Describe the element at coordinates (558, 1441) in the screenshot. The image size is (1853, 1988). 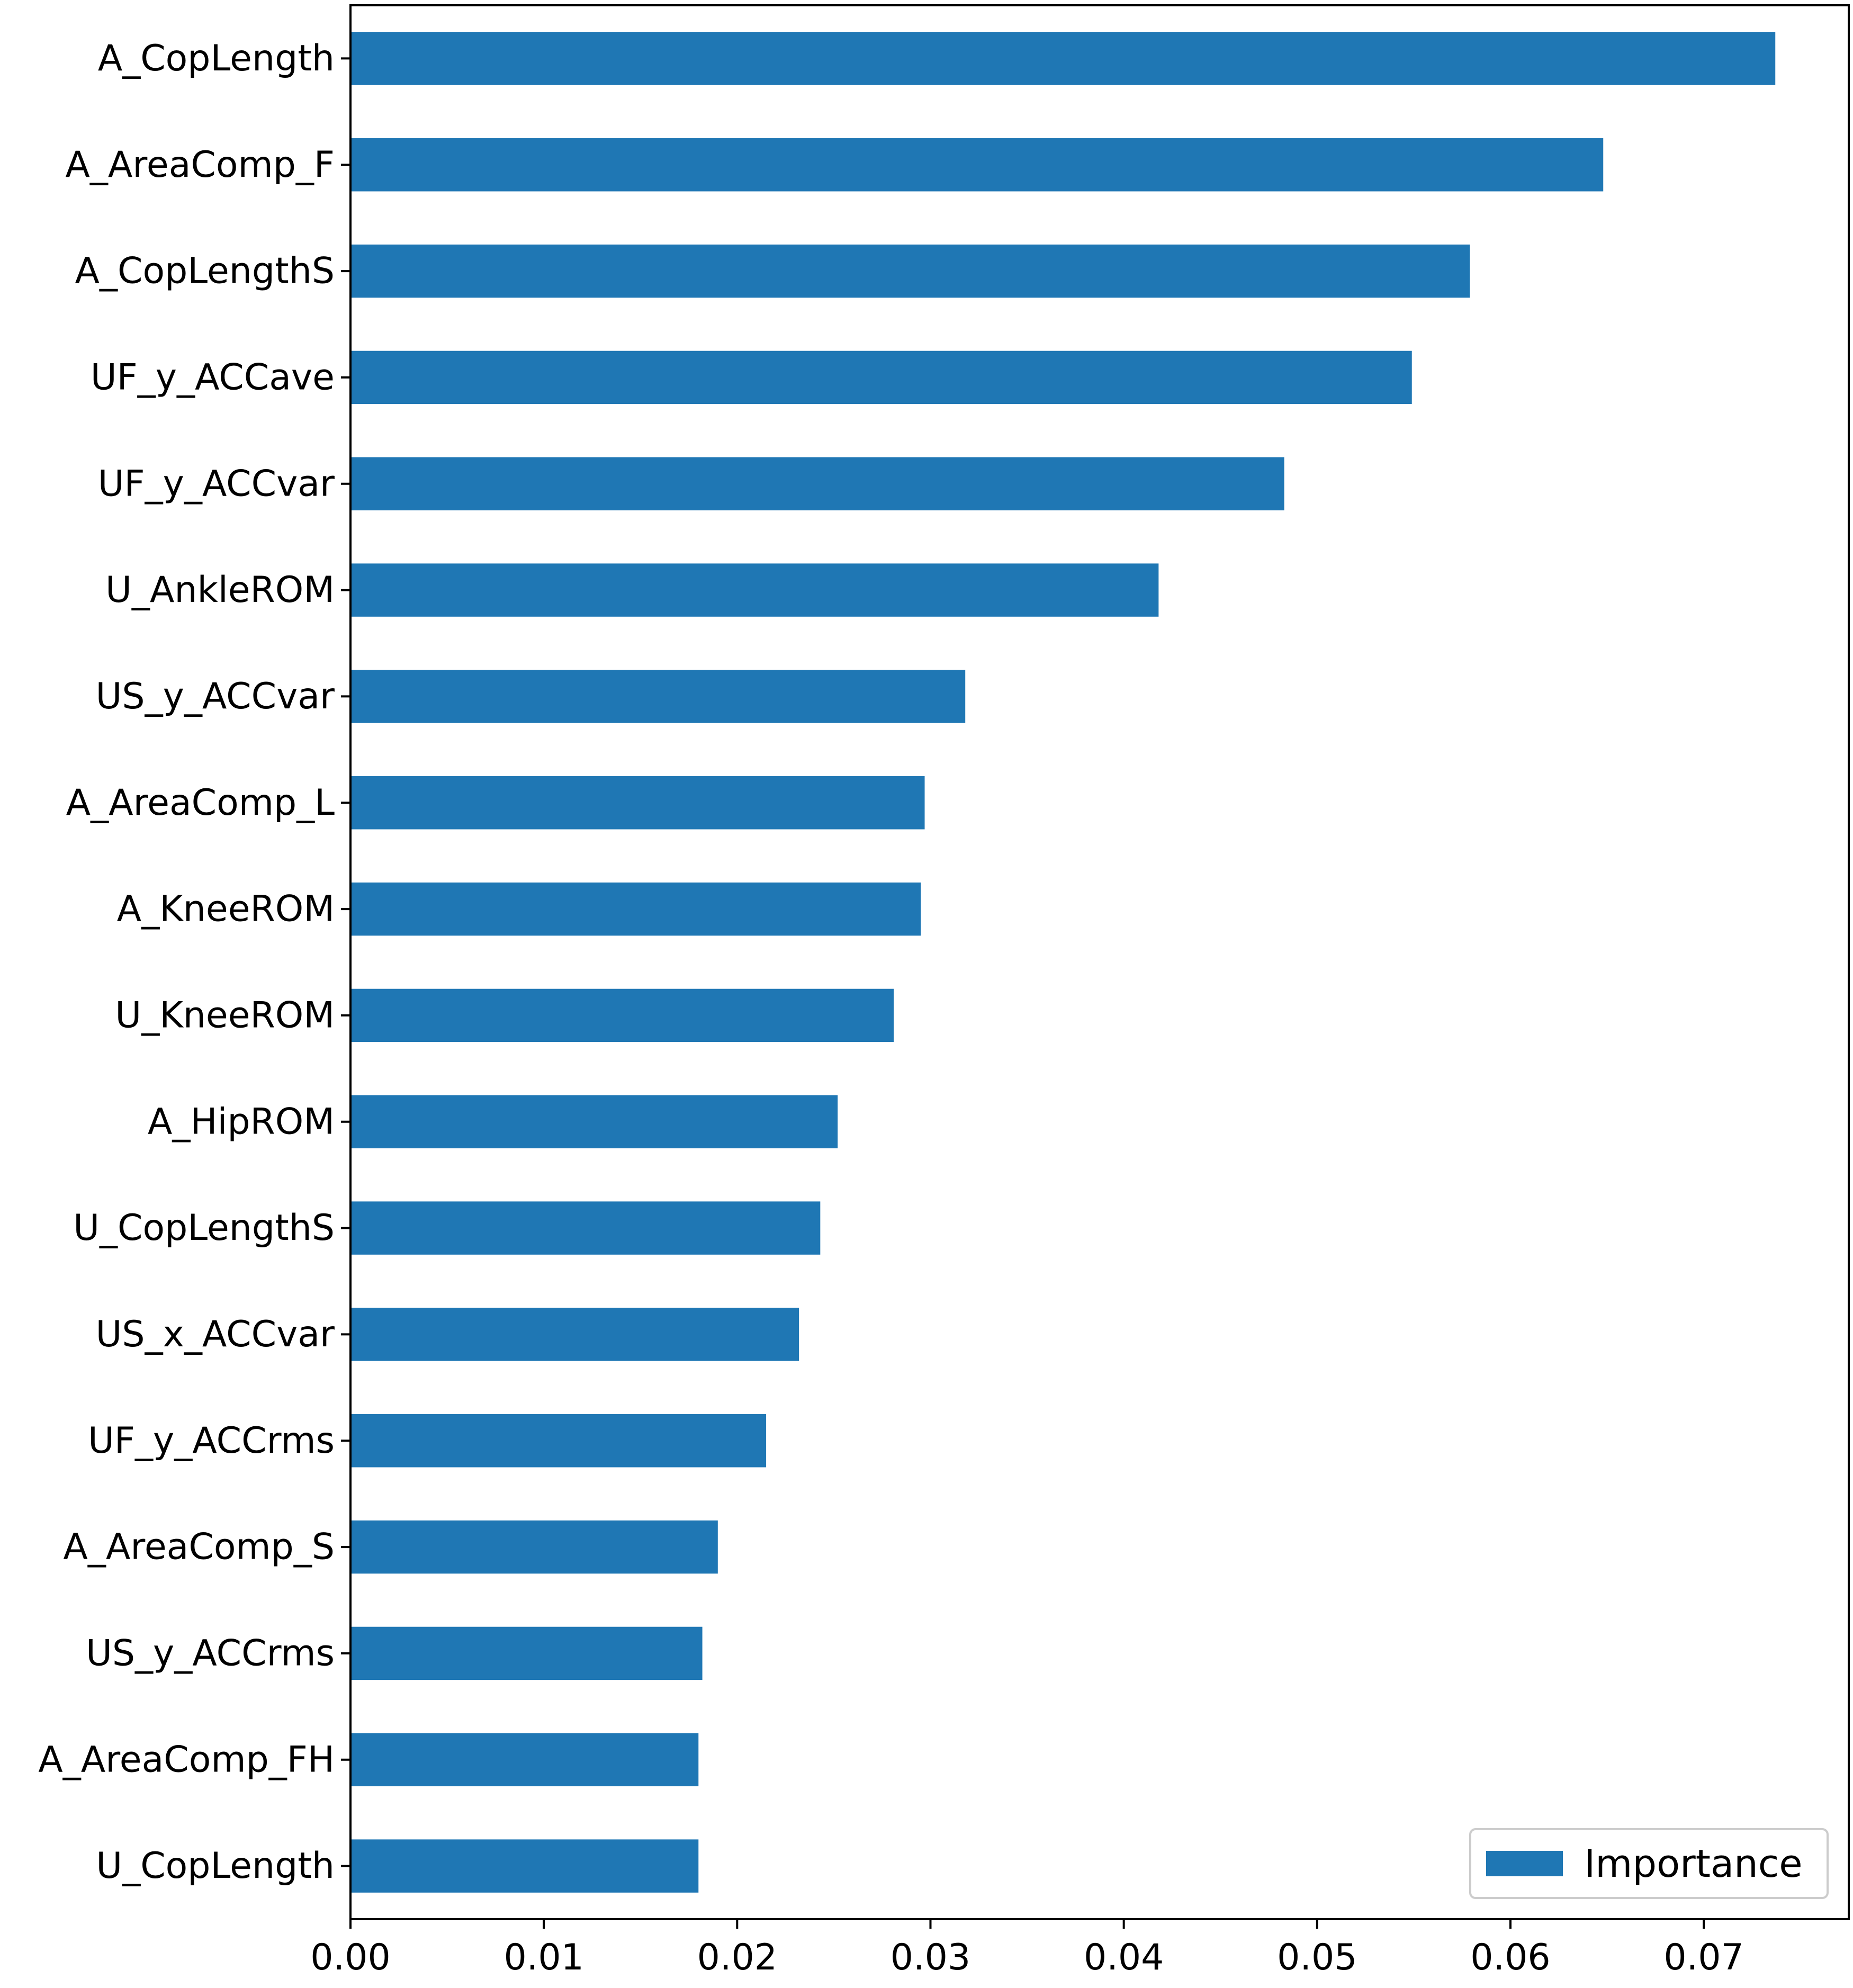
I see `bar-UF_y_ACCrms` at that location.